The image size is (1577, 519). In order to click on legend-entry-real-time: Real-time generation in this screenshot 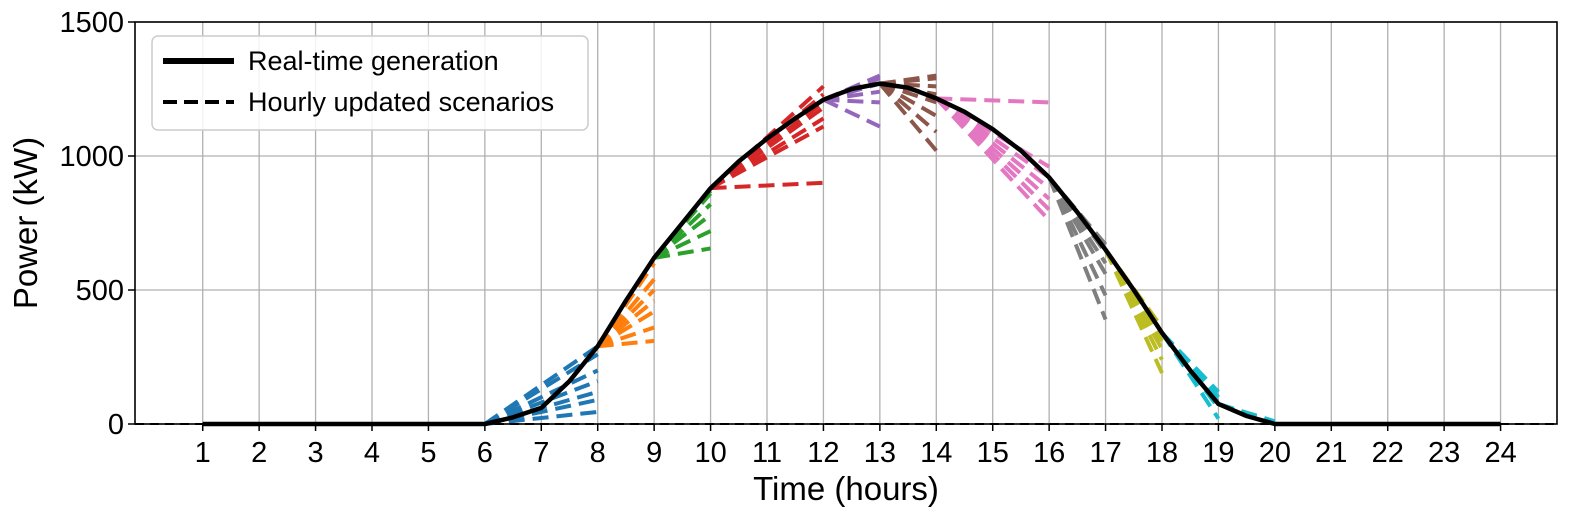, I will do `click(373, 61)`.